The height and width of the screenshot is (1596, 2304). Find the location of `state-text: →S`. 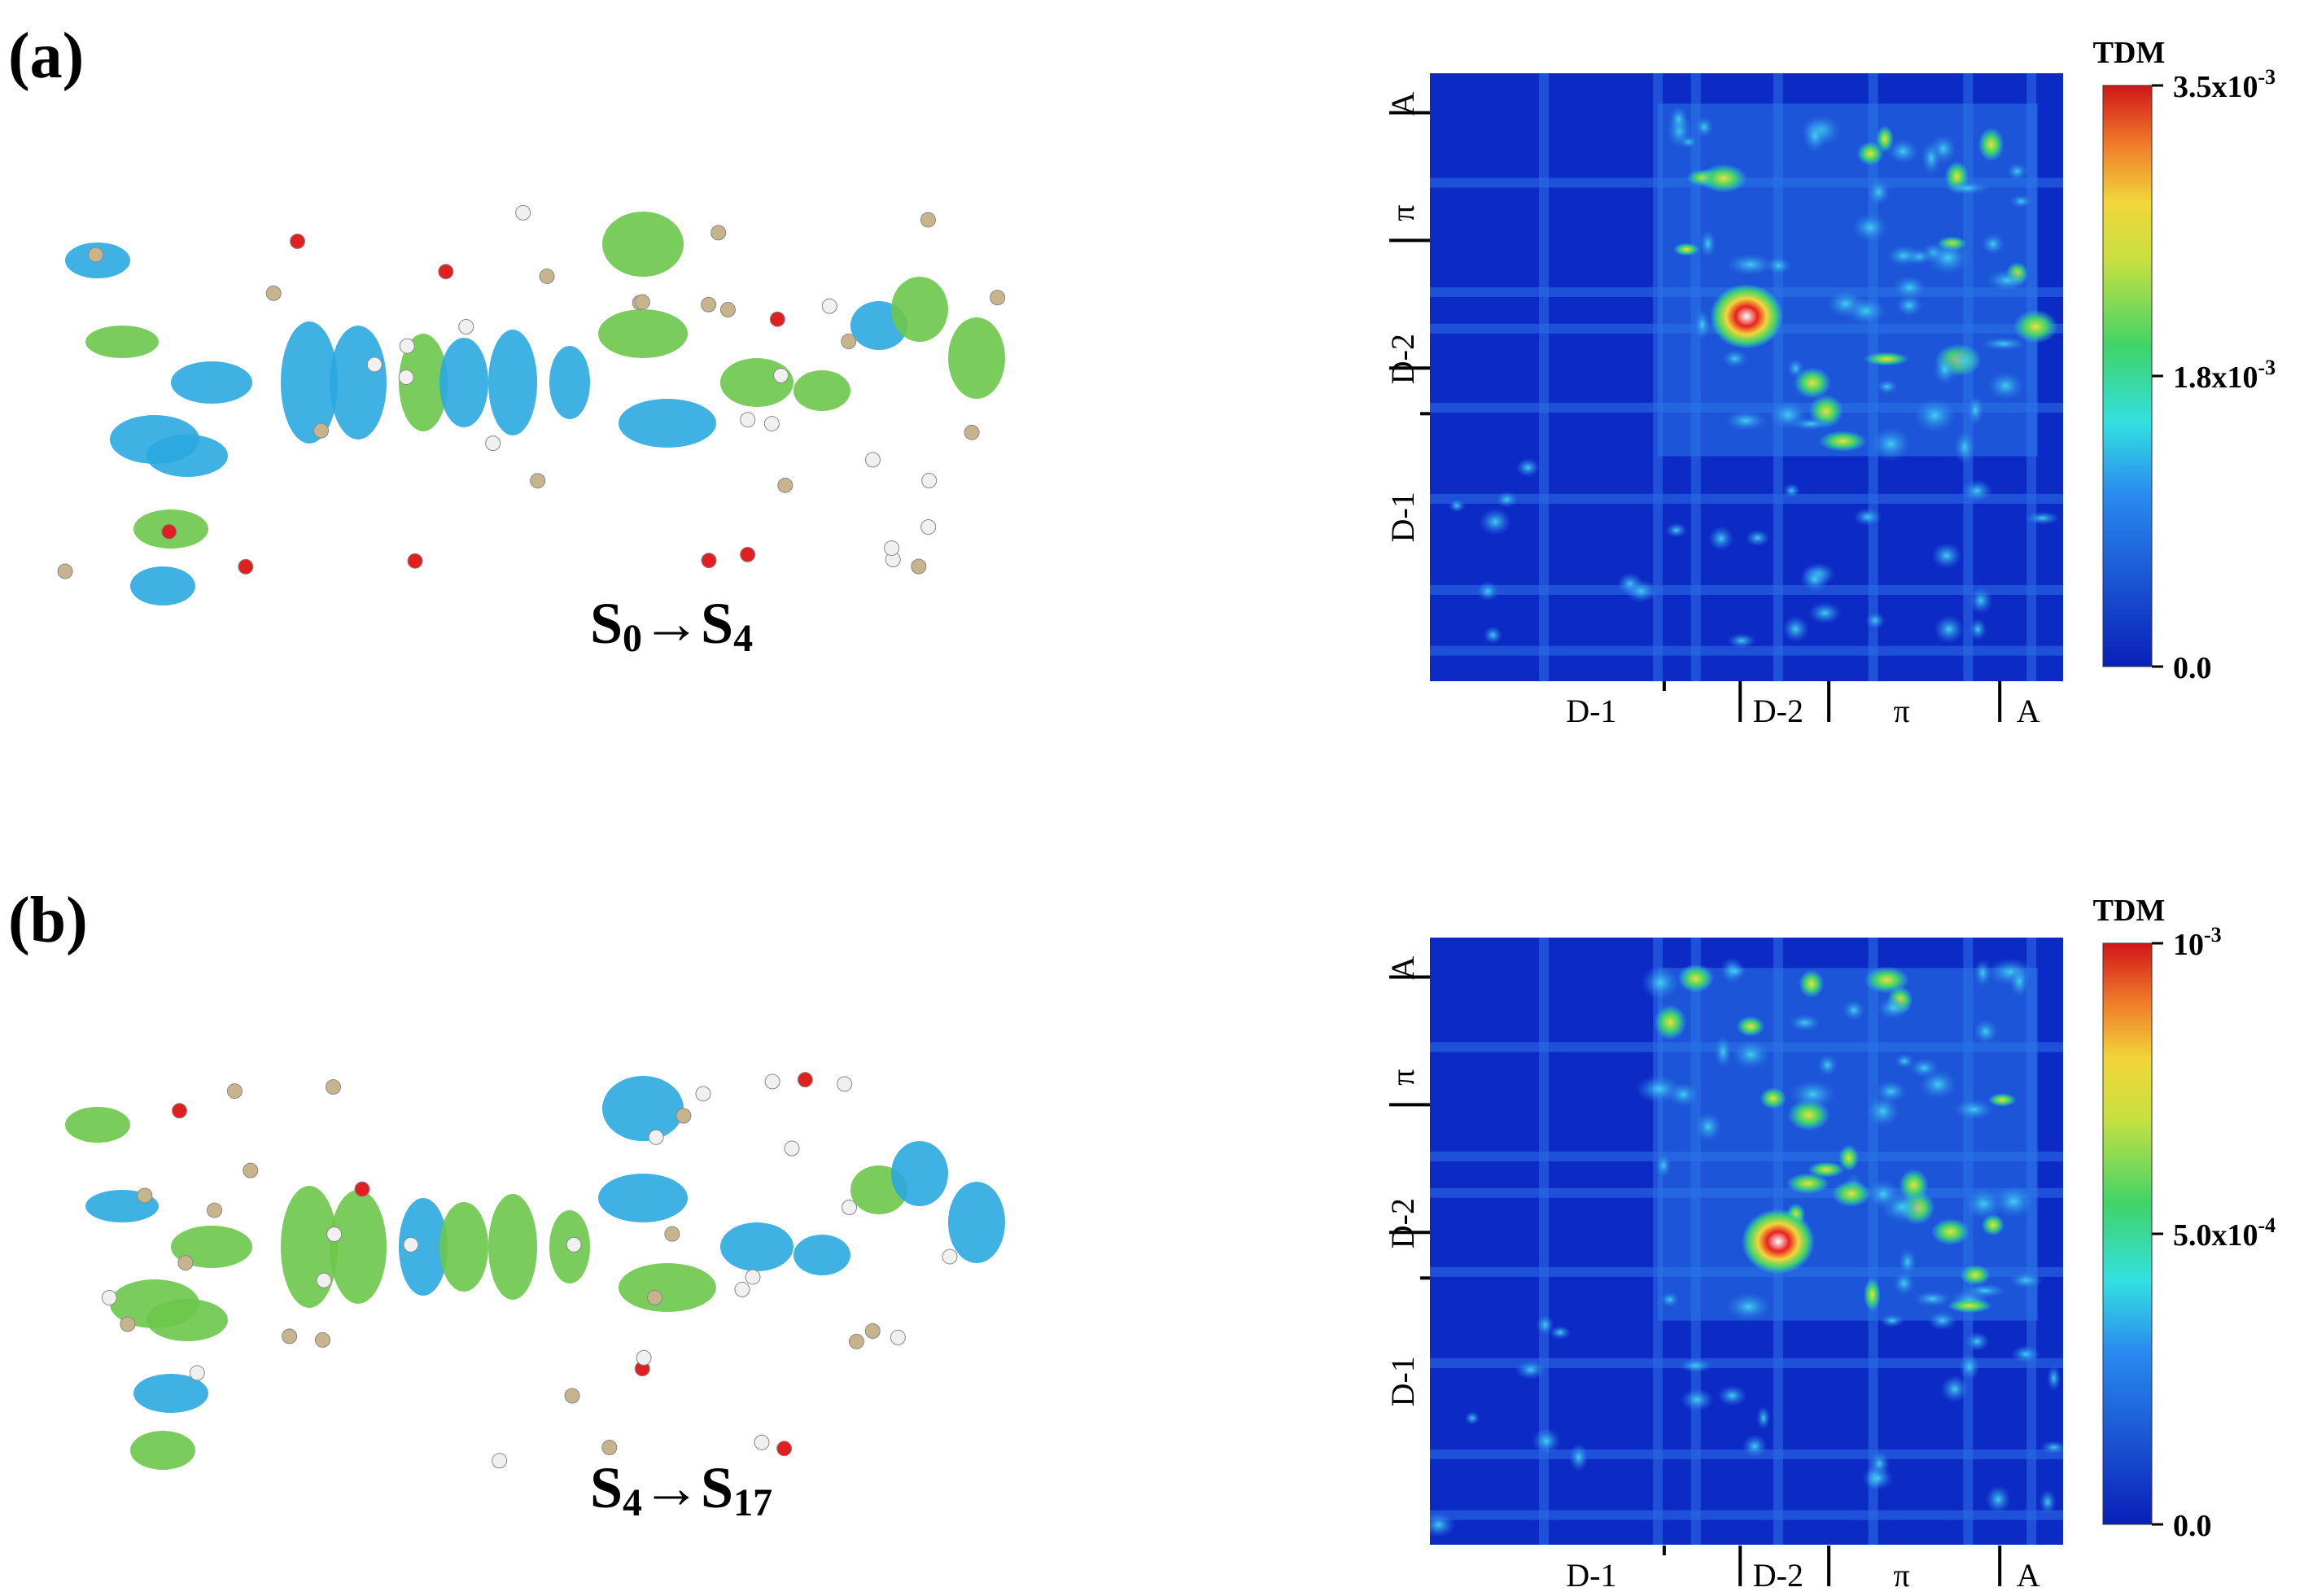

state-text: →S is located at coordinates (687, 1487).